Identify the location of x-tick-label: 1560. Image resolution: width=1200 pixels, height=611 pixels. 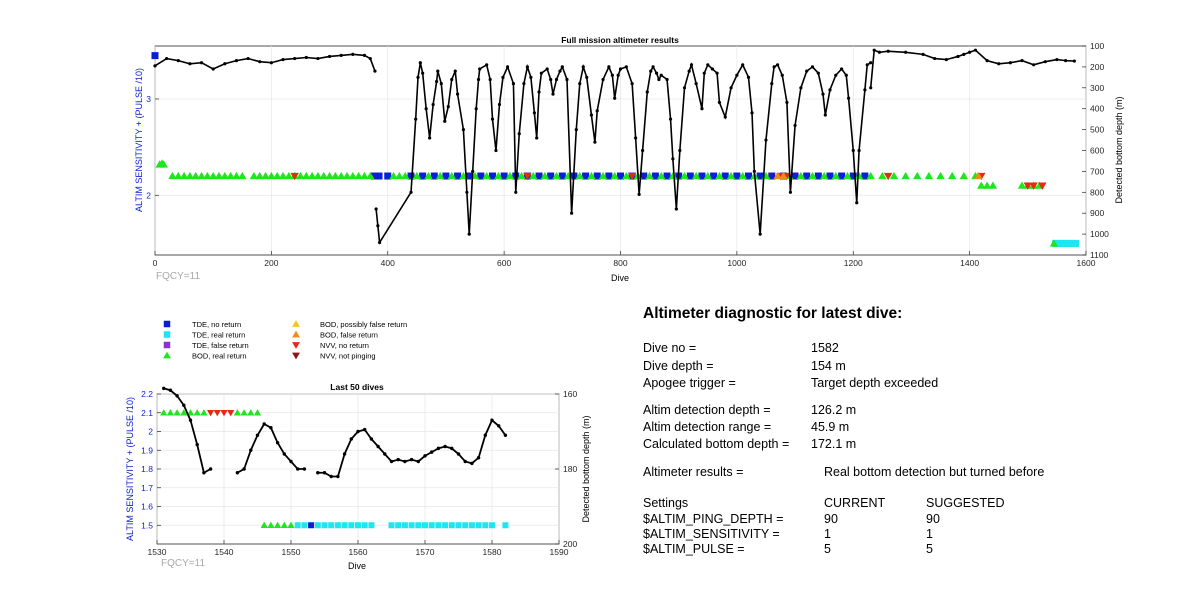
(358, 552).